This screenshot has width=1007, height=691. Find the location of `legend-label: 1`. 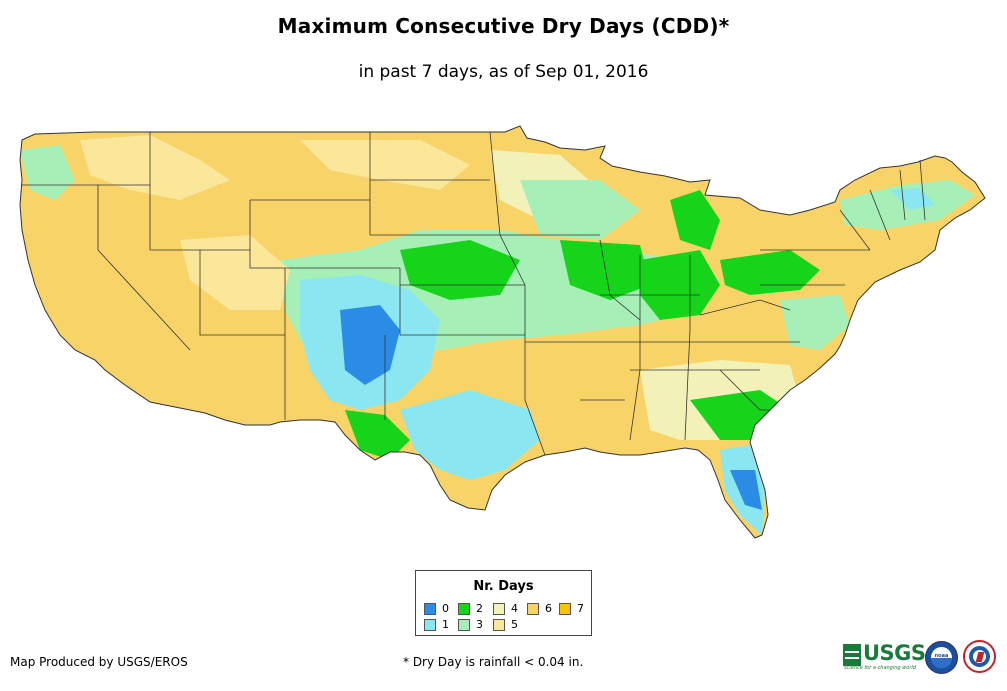

legend-label: 1 is located at coordinates (445, 624).